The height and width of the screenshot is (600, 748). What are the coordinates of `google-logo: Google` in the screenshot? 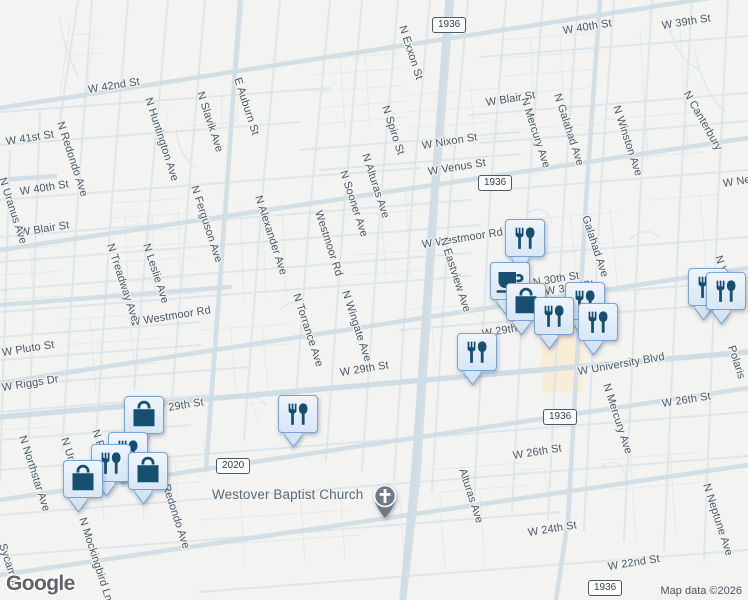 It's located at (40, 583).